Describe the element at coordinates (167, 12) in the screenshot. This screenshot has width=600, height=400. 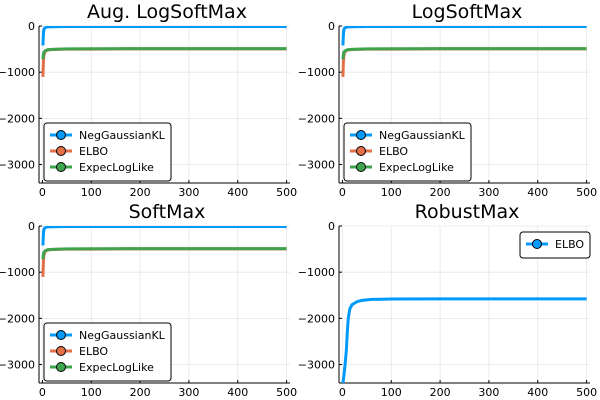
I see `subplot-title: Aug. LogSoftMax` at that location.